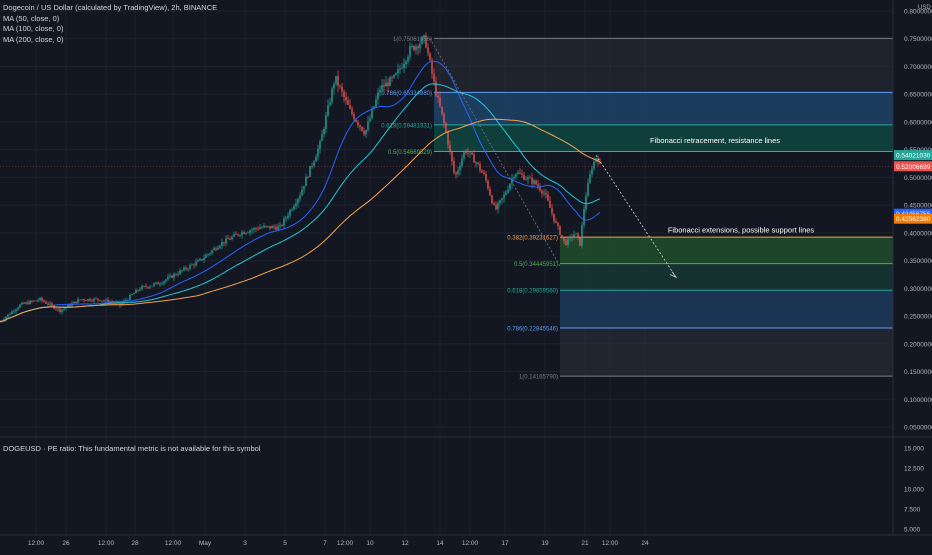 The height and width of the screenshot is (555, 932). I want to click on price-tick-label: 0.10000000, so click(918, 400).